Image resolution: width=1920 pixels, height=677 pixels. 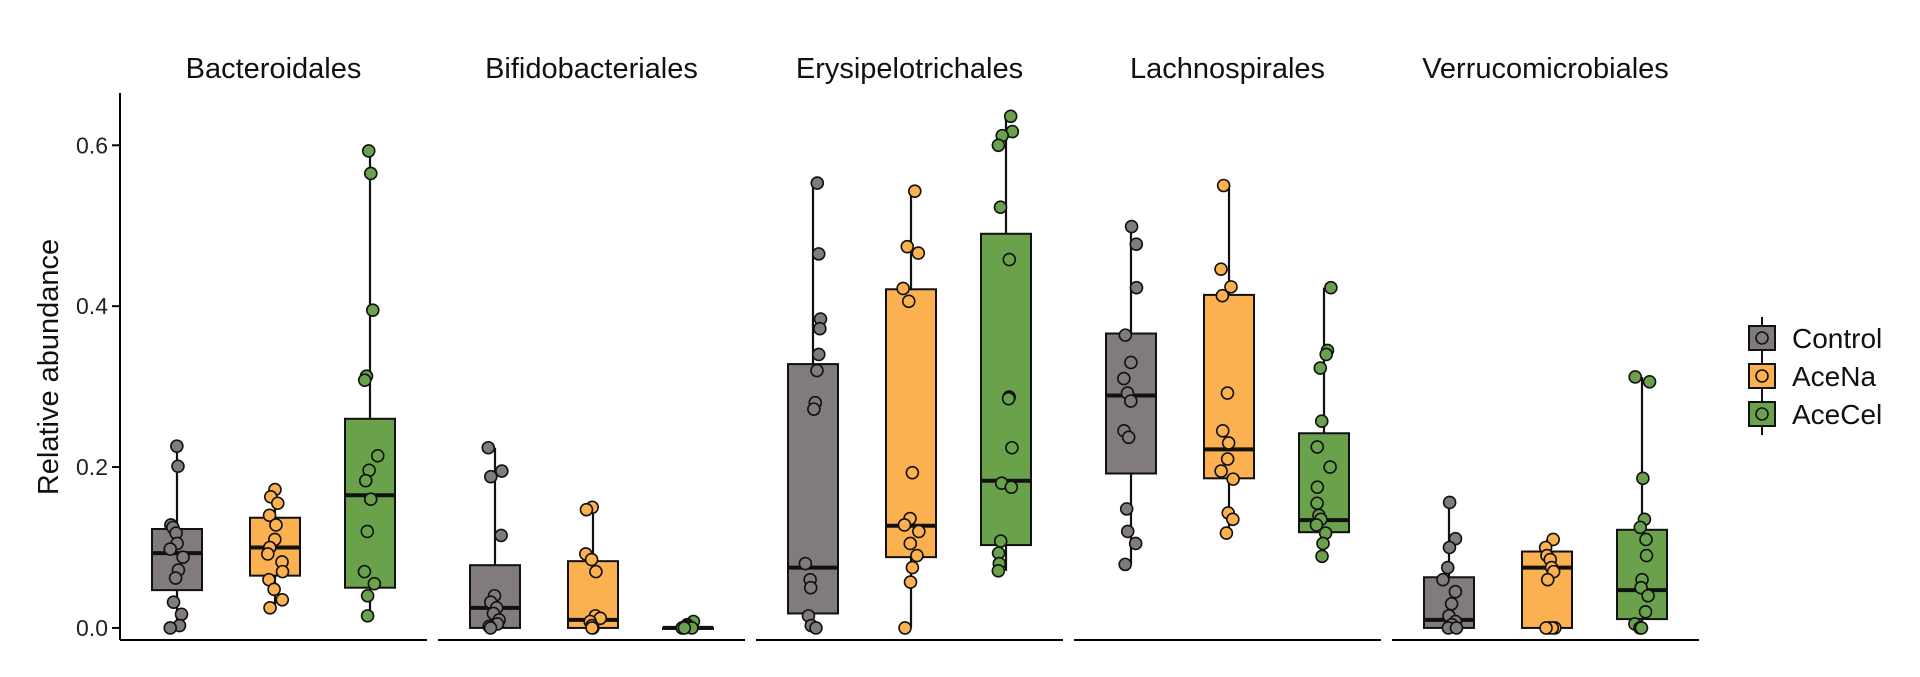 What do you see at coordinates (1545, 69) in the screenshot?
I see `facet-title: Verrucomicrobiales` at bounding box center [1545, 69].